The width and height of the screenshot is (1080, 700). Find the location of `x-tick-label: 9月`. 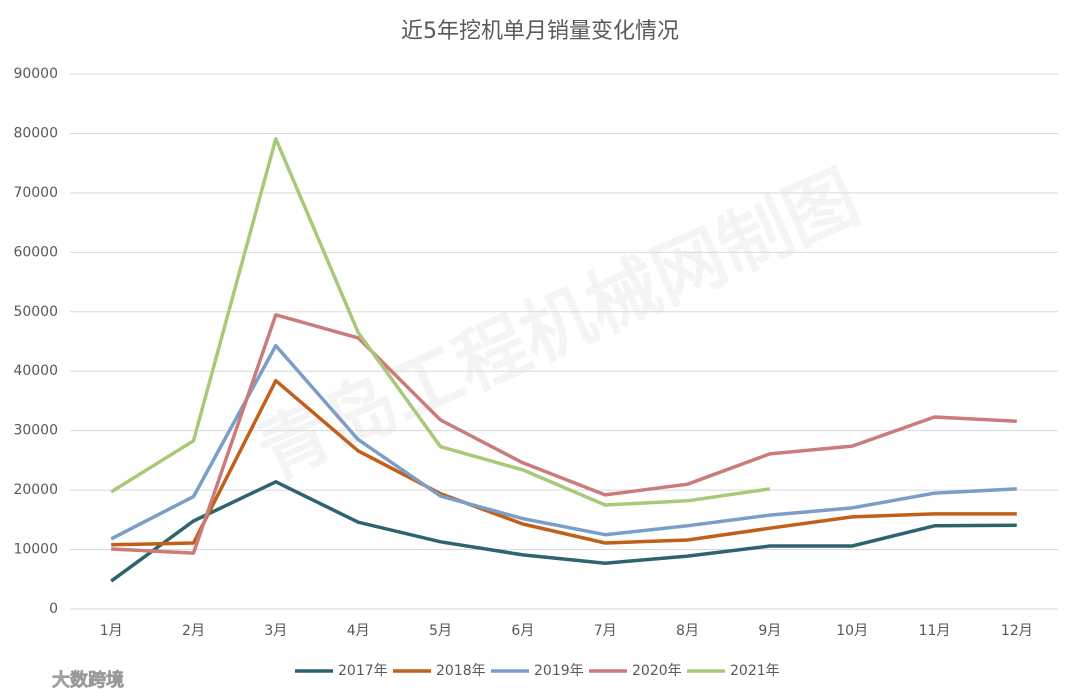

x-tick-label: 9月 is located at coordinates (769, 631).